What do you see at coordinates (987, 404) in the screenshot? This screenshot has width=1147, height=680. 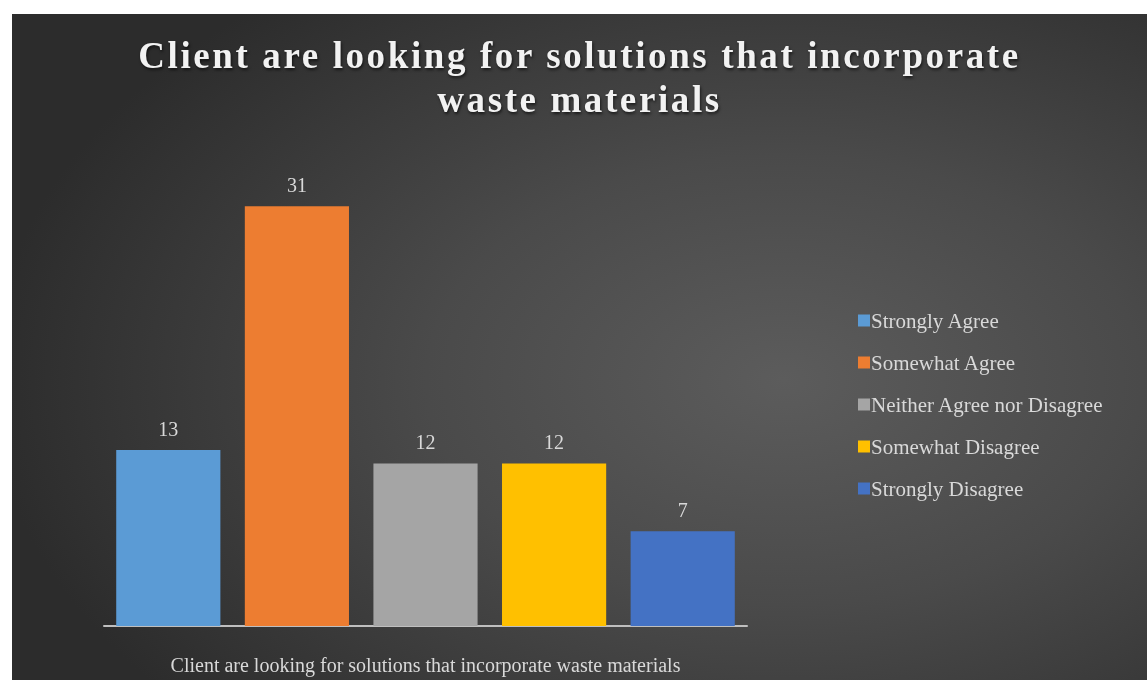 I see `legend-label: Neither Agree nor Disagree` at bounding box center [987, 404].